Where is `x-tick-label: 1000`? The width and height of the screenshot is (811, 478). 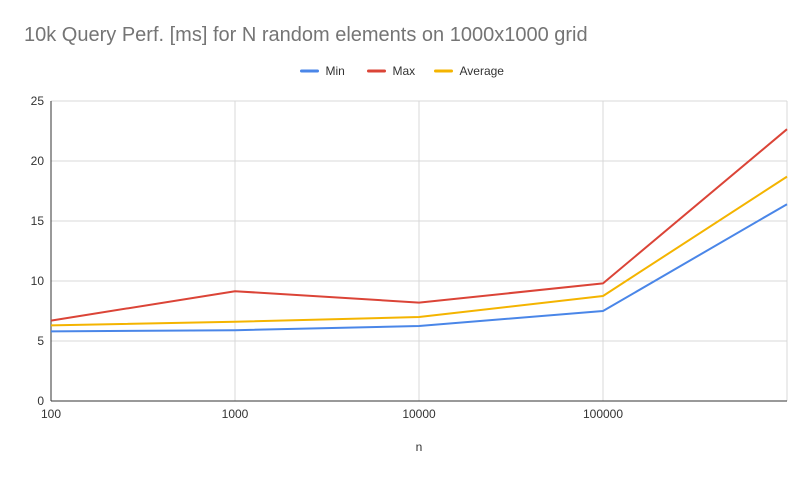 x-tick-label: 1000 is located at coordinates (235, 414).